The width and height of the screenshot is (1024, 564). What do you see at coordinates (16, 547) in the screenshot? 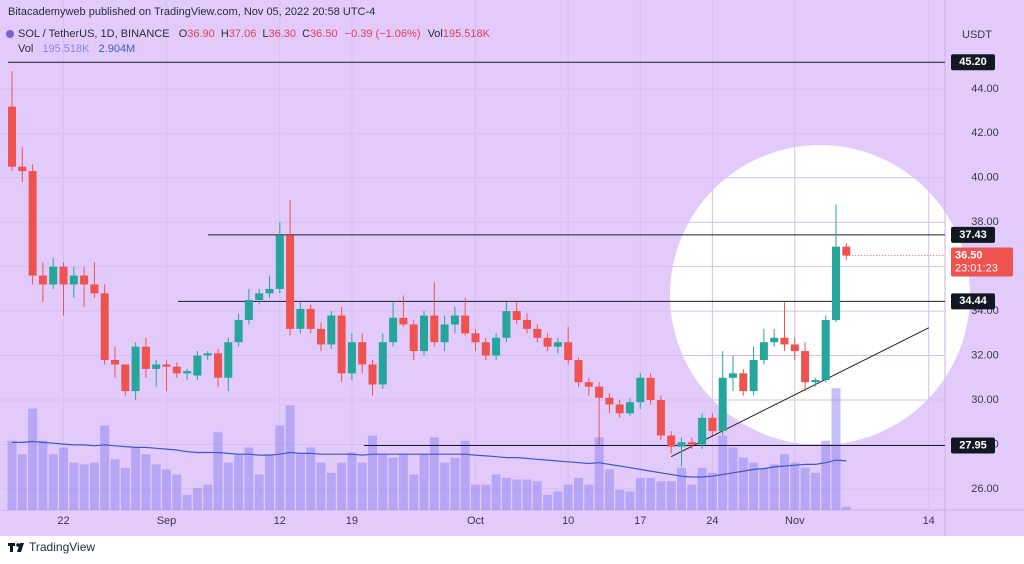
I see `brand-logo` at bounding box center [16, 547].